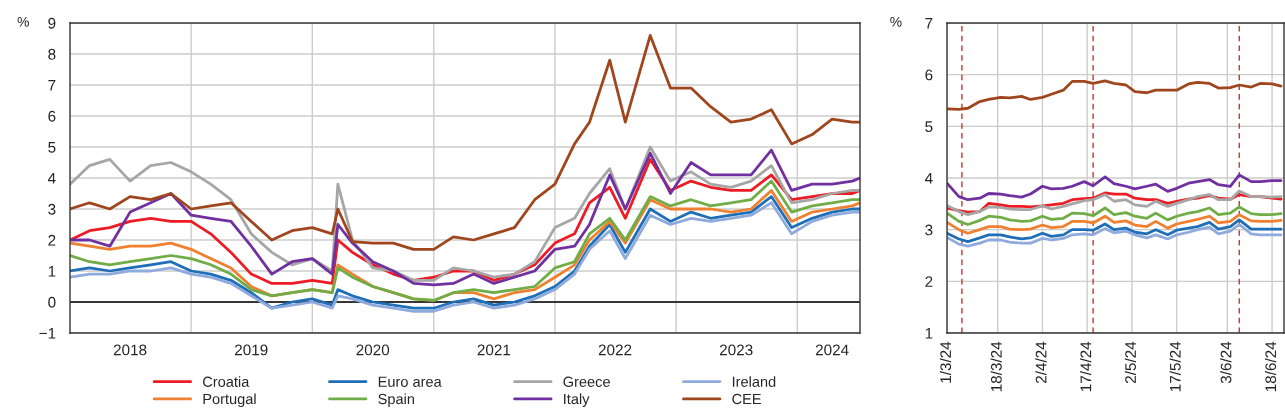 This screenshot has height=416, width=1285. What do you see at coordinates (996, 366) in the screenshot?
I see `x-tick-label: 18/3/24` at bounding box center [996, 366].